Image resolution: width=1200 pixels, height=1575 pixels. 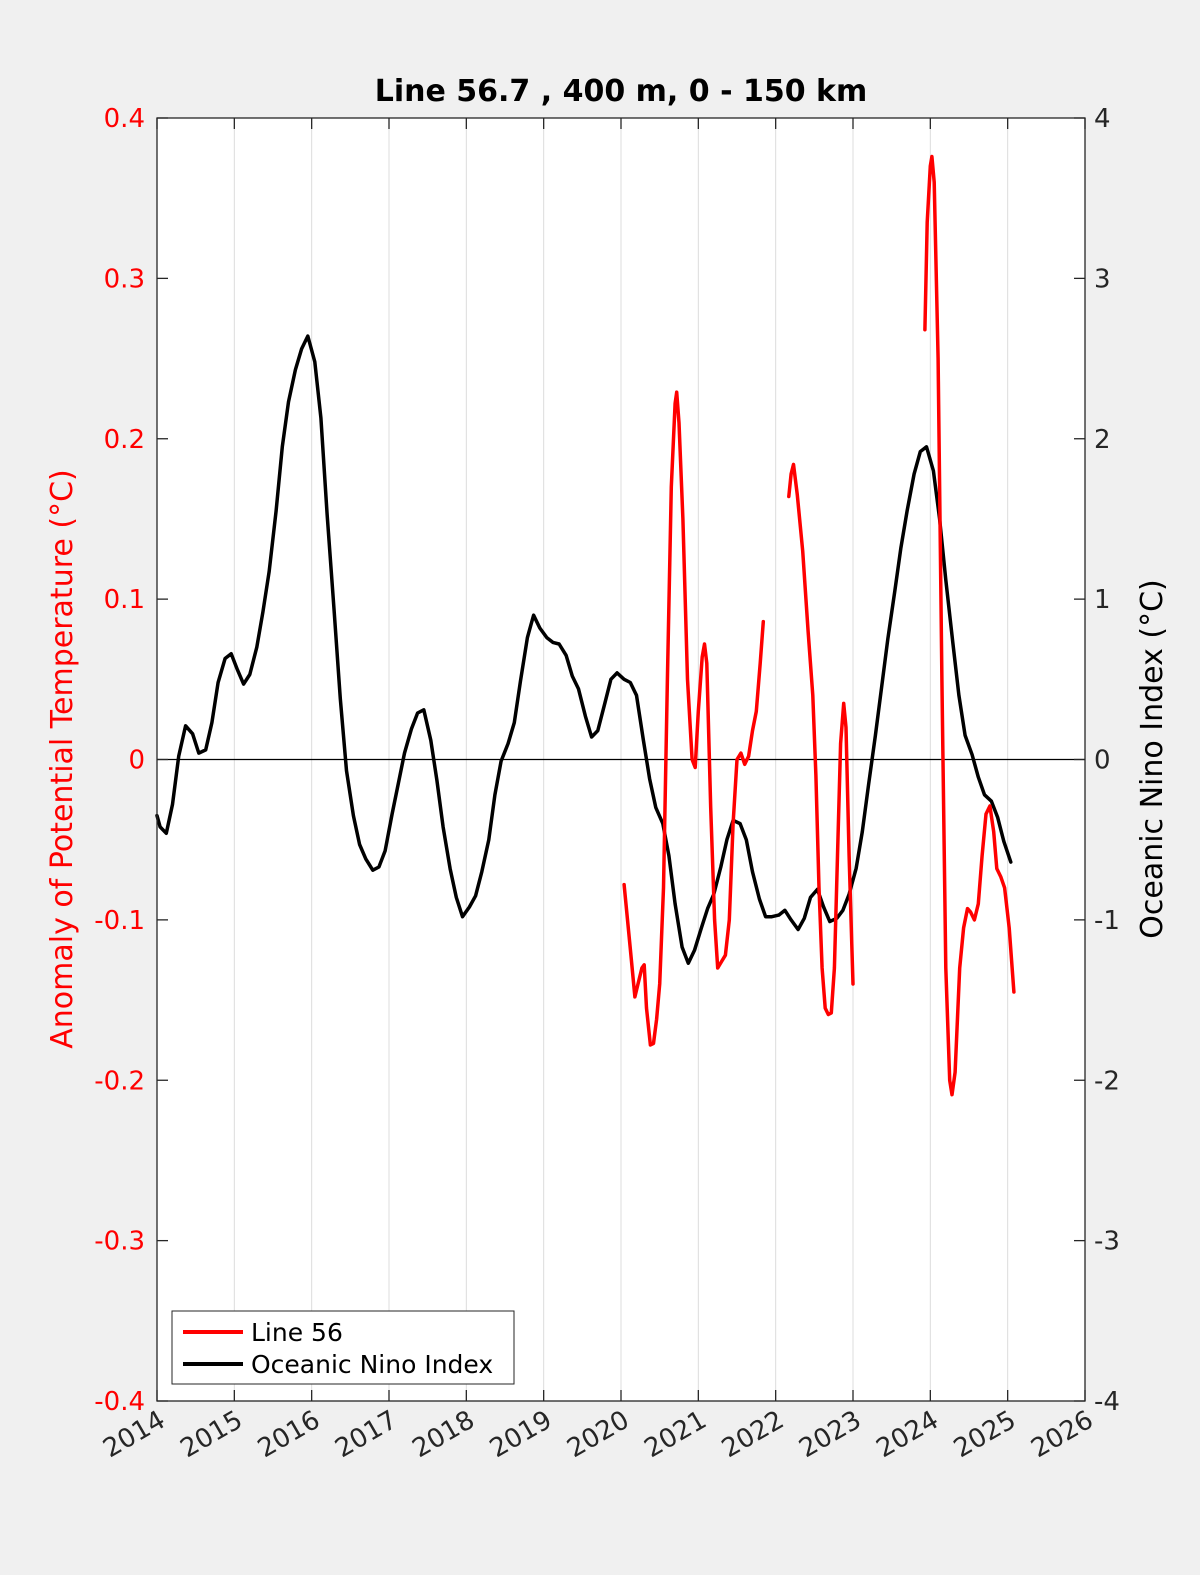 What do you see at coordinates (1102, 440) in the screenshot?
I see `y-tick-label-right: 2` at bounding box center [1102, 440].